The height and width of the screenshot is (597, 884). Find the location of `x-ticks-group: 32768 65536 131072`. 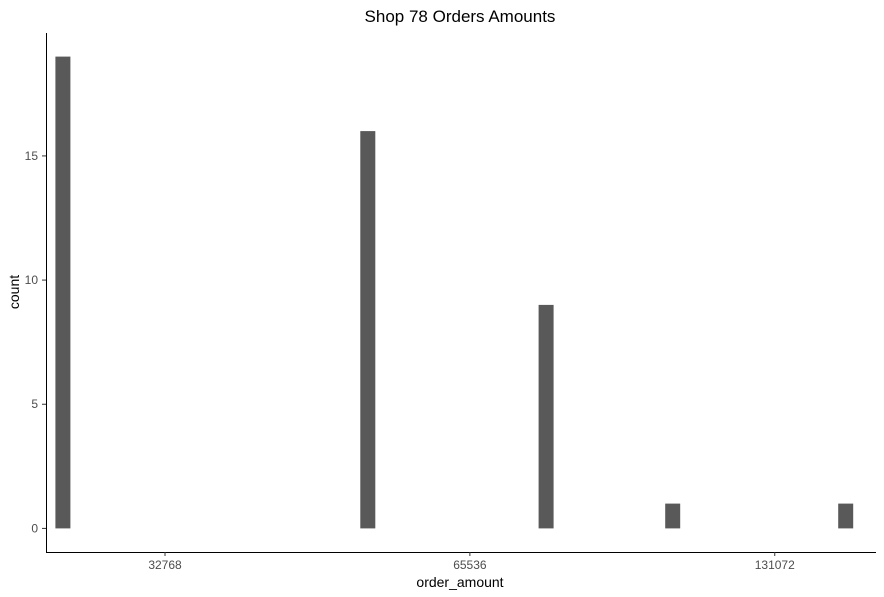

x-ticks-group: 32768 65536 131072 is located at coordinates (471, 562).